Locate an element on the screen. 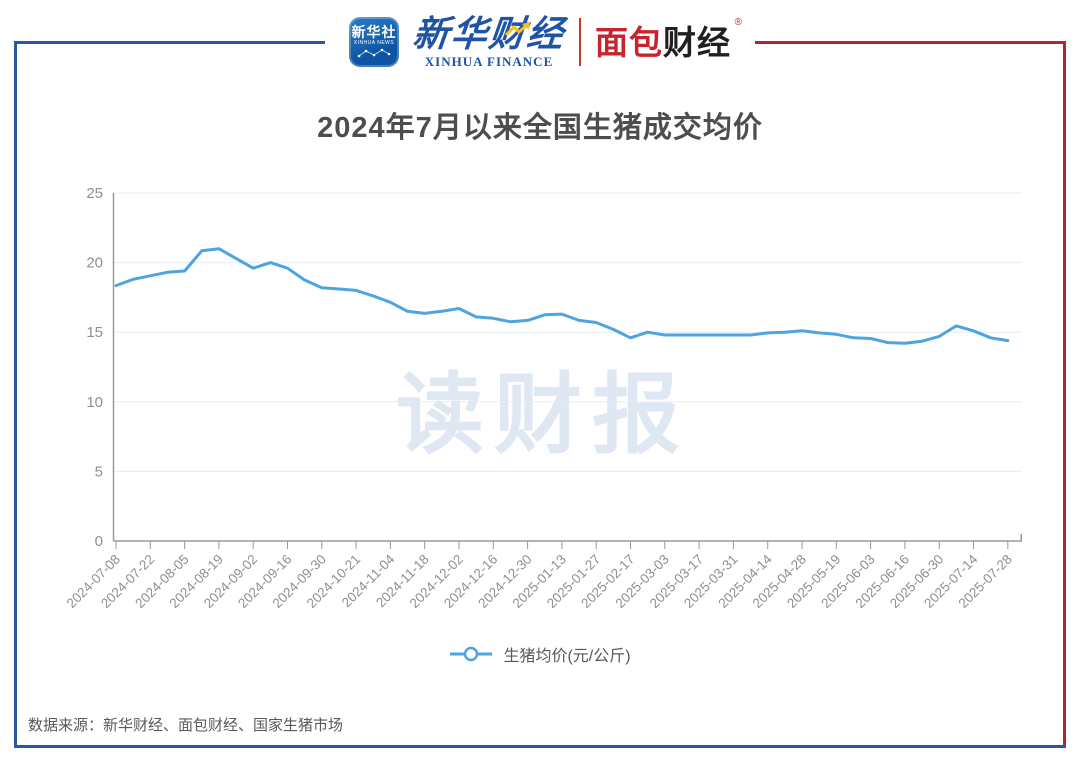 The image size is (1080, 764). svg-text: 20 is located at coordinates (94, 263).